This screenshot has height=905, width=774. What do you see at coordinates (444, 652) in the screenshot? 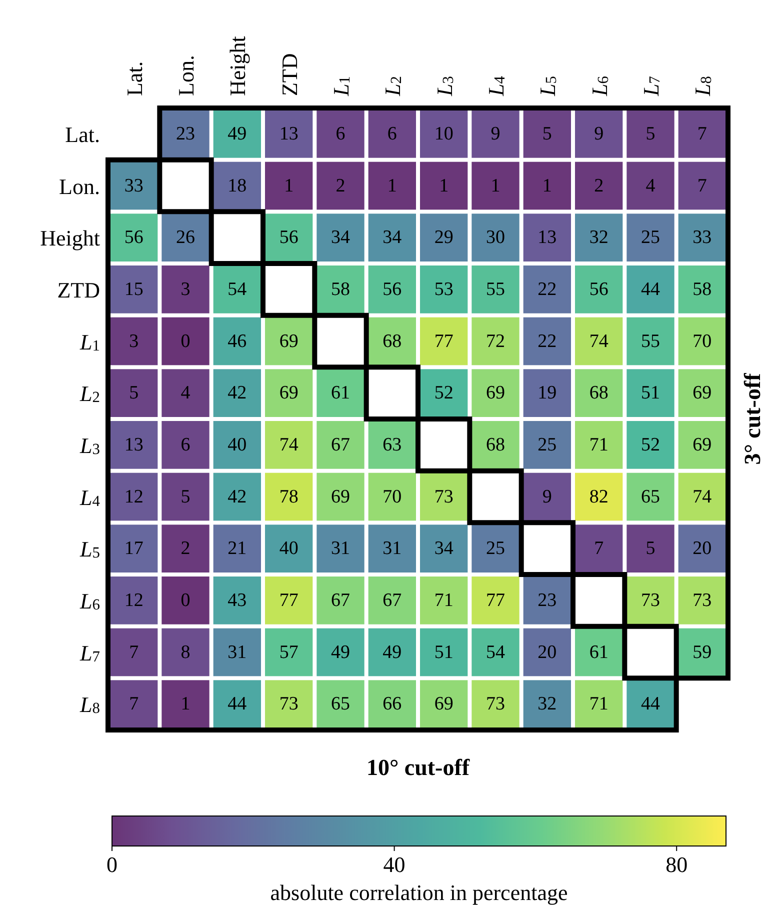
I see `data-label: 51` at bounding box center [444, 652].